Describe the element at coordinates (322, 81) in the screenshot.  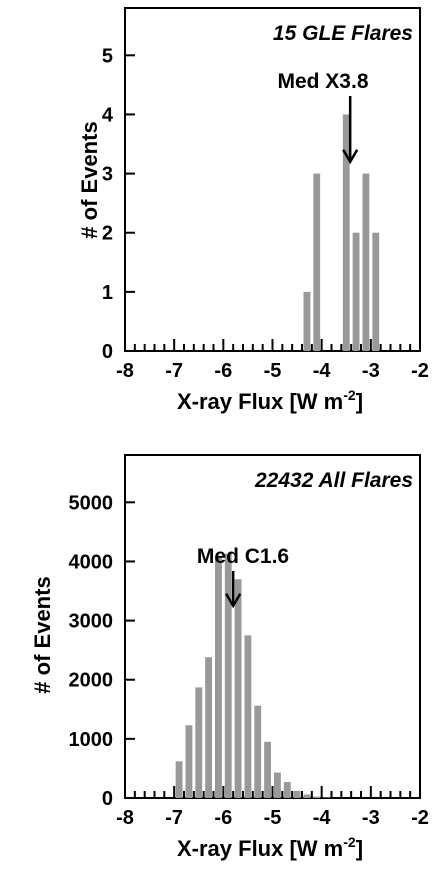
I see `median-label: Med X3.8` at that location.